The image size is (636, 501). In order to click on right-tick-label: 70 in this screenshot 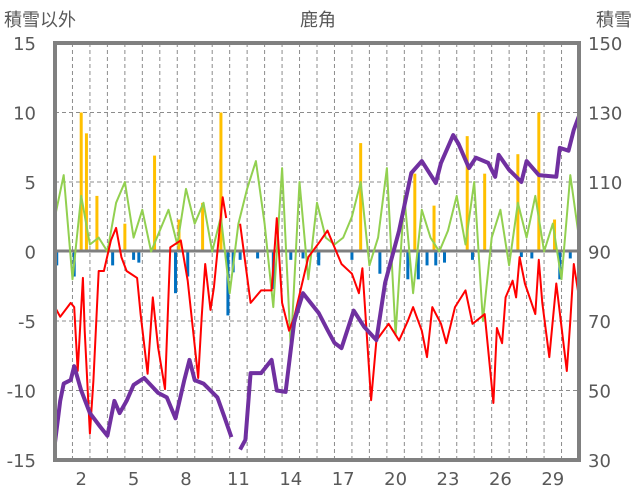, I will do `click(599, 322)`.